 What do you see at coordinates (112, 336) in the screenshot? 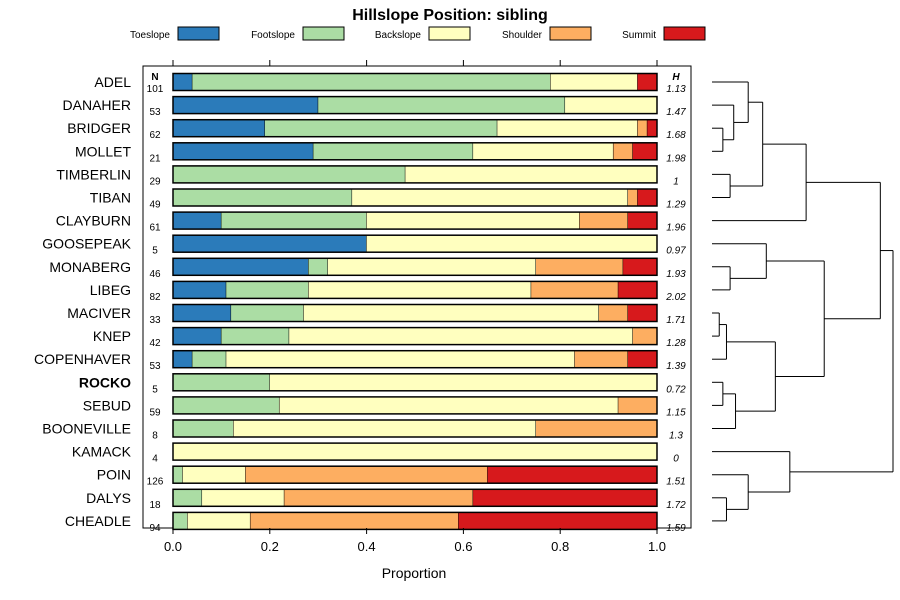
I see `row-label: KNEP` at bounding box center [112, 336].